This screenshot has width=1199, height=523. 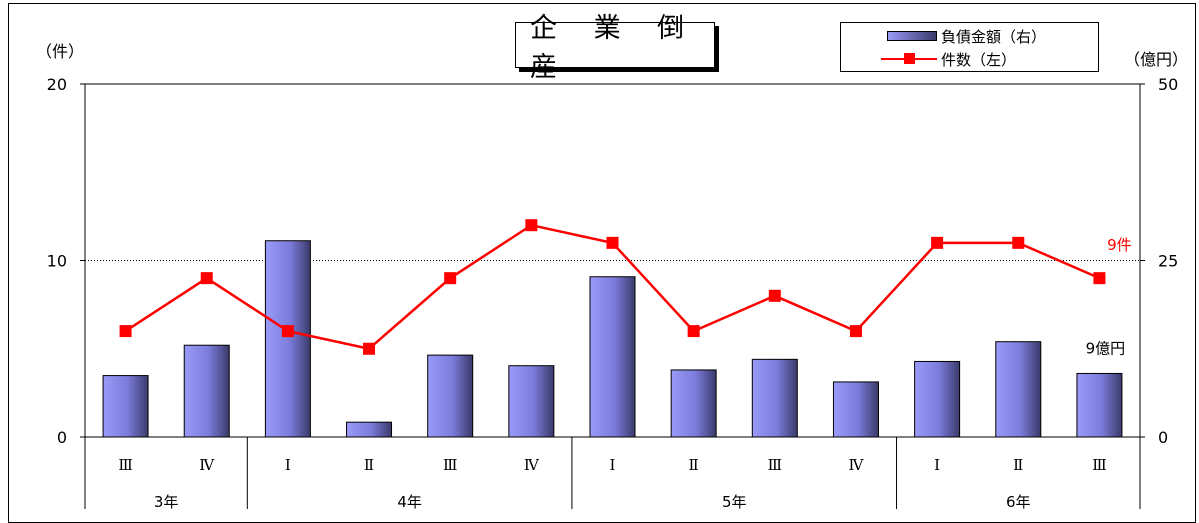 I want to click on left-axis-unit: （件）, so click(x=60, y=51).